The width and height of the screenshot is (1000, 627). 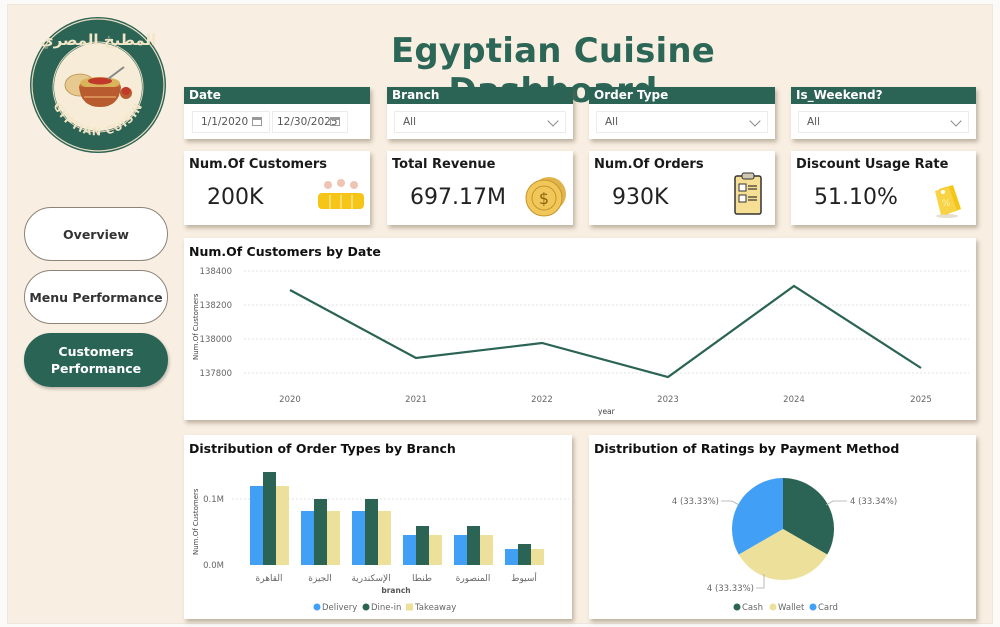 What do you see at coordinates (921, 400) in the screenshot?
I see `svg-text: 2025` at bounding box center [921, 400].